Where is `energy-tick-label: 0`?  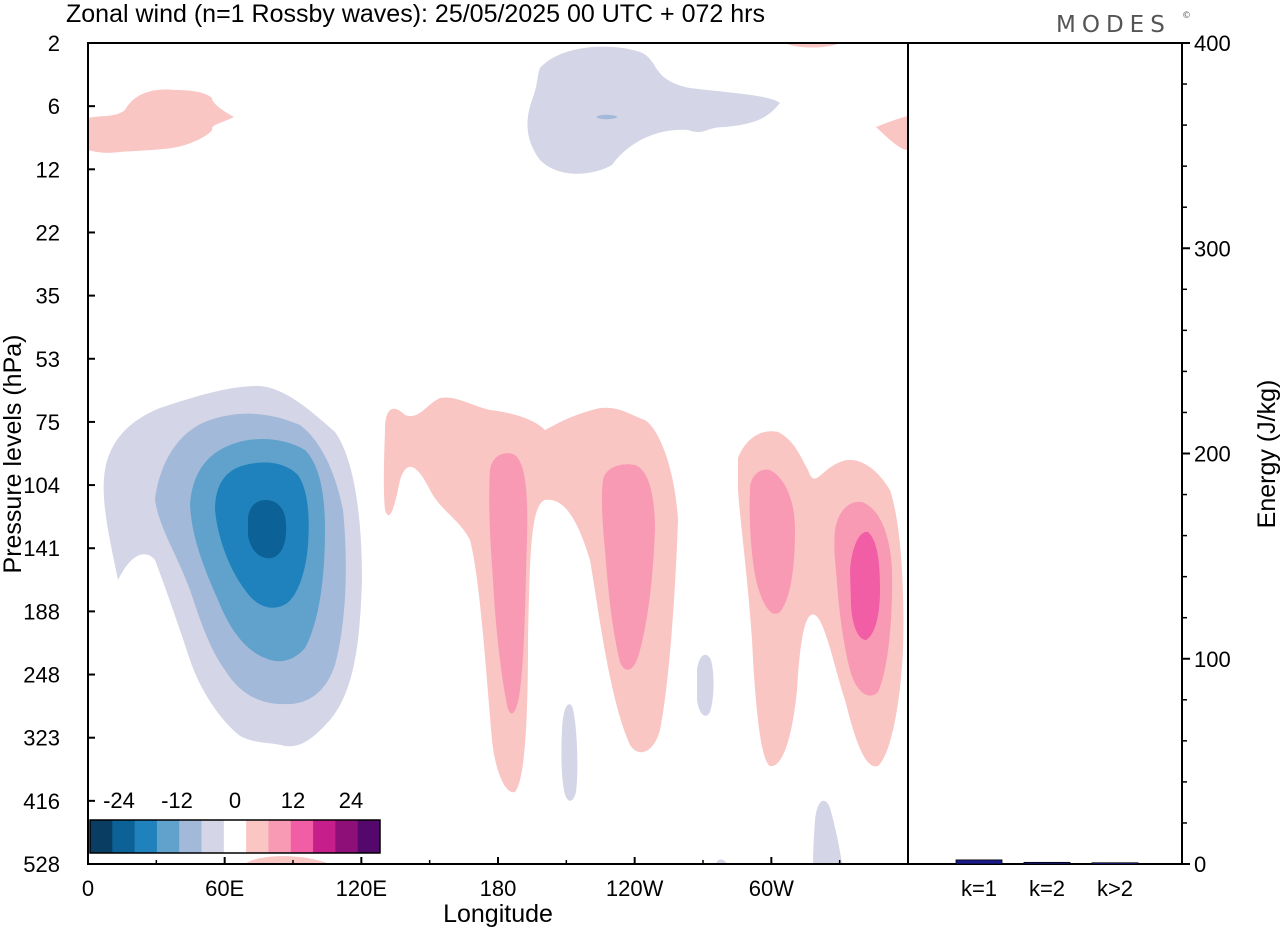 energy-tick-label: 0 is located at coordinates (1200, 864).